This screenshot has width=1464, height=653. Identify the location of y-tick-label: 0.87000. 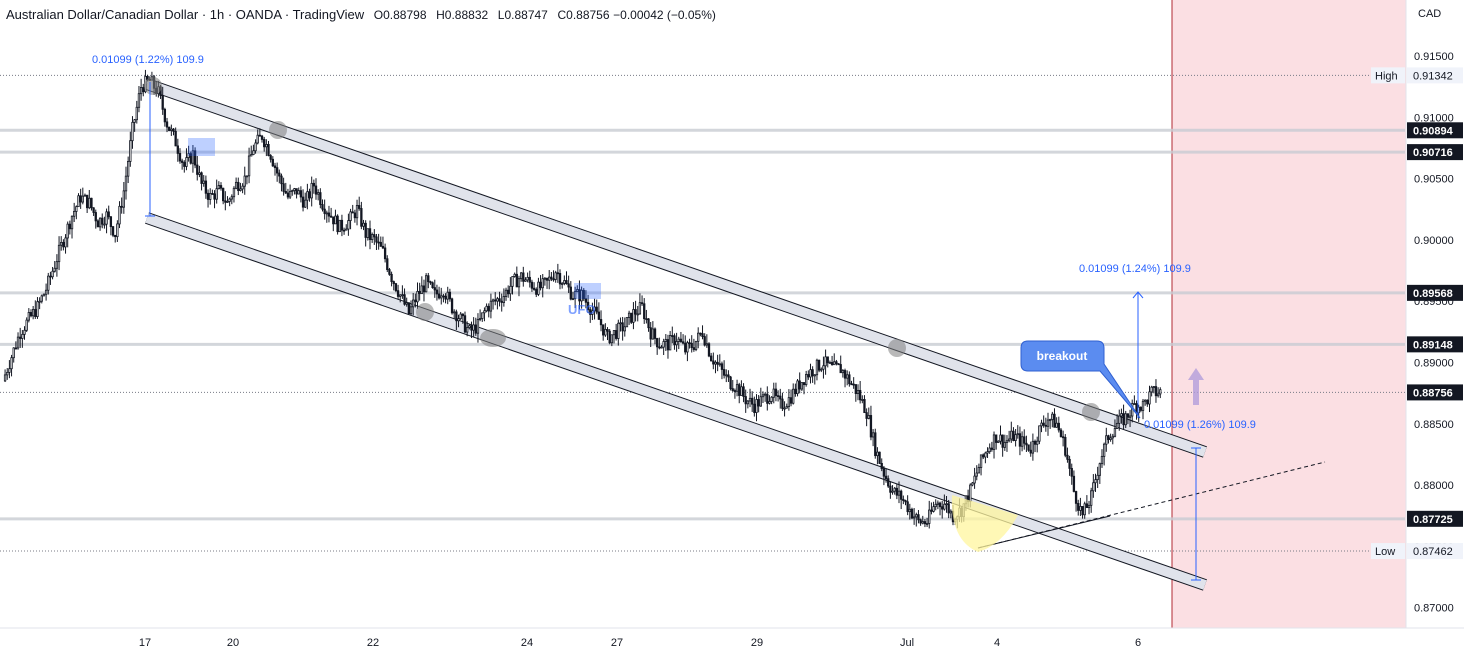
(1434, 609).